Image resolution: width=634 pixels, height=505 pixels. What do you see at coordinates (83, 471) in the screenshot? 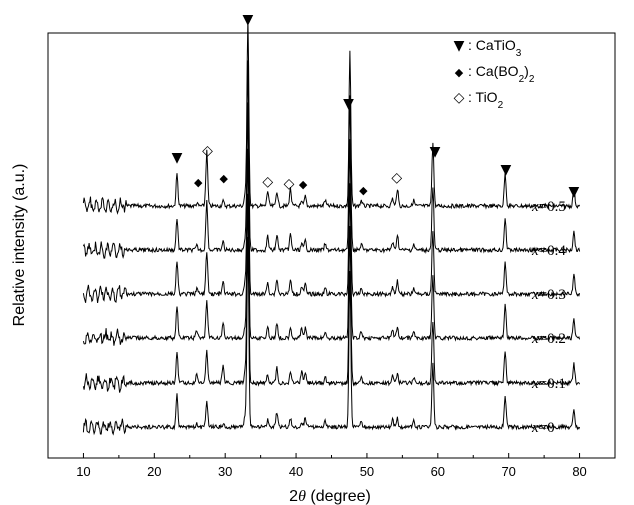
I see `x-tick-label-10: 10` at bounding box center [83, 471].